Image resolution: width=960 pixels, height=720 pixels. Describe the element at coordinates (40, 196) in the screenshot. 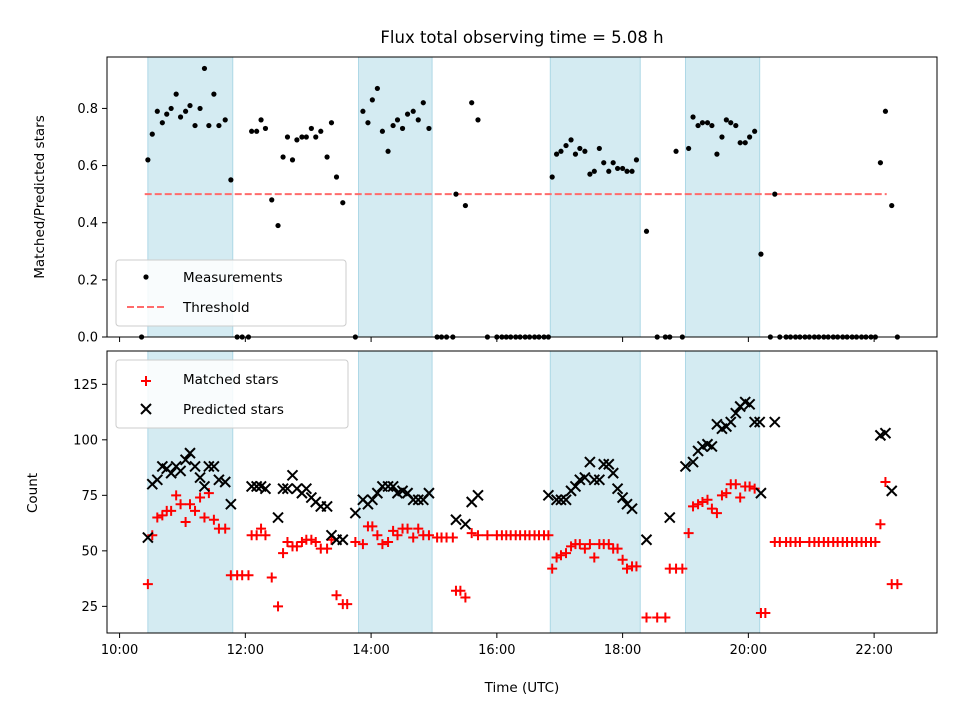

I see `top-panel-ylabel: Matched/Predicted stars` at that location.